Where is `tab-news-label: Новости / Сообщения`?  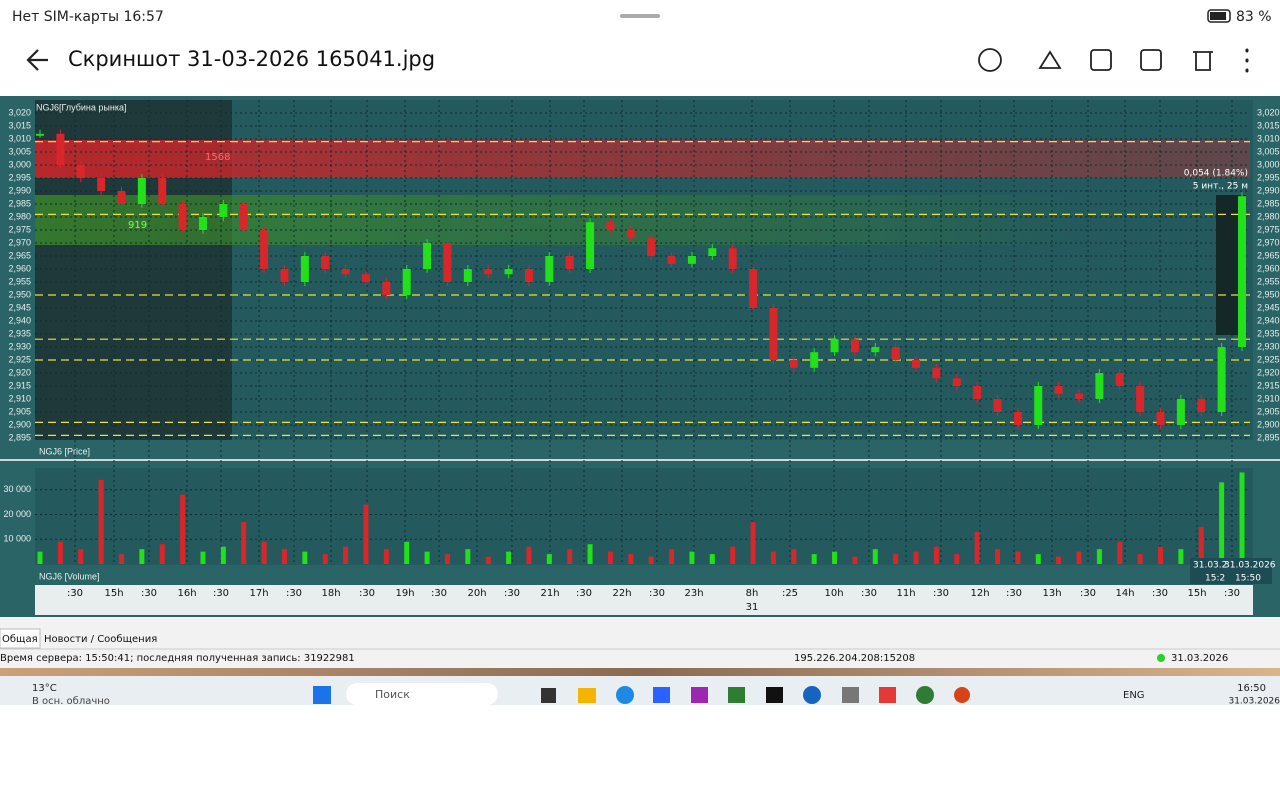 tab-news-label: Новости / Сообщения is located at coordinates (100, 639).